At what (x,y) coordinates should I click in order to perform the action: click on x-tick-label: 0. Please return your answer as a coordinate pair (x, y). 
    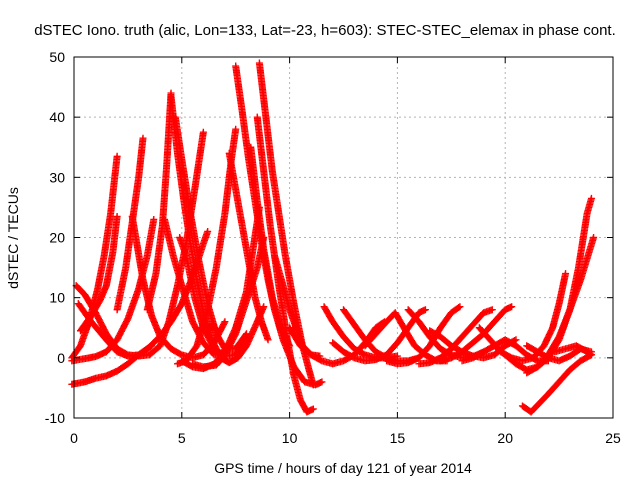
    Looking at the image, I should click on (74, 438).